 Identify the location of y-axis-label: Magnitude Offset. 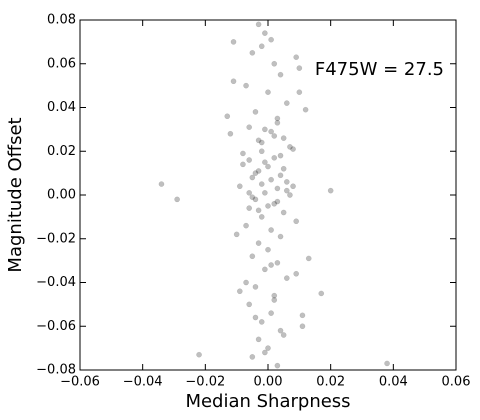
(15, 194).